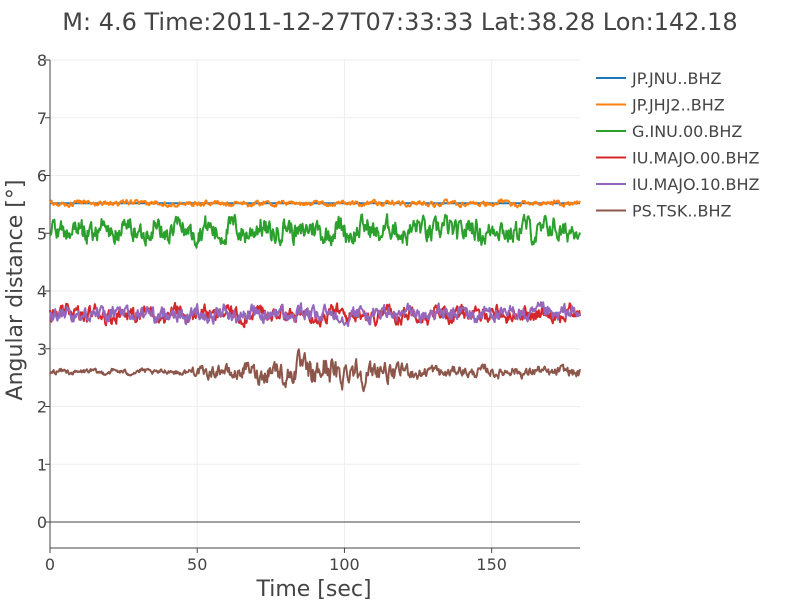  Describe the element at coordinates (42, 407) in the screenshot. I see `y-tick-label-2: 2` at that location.